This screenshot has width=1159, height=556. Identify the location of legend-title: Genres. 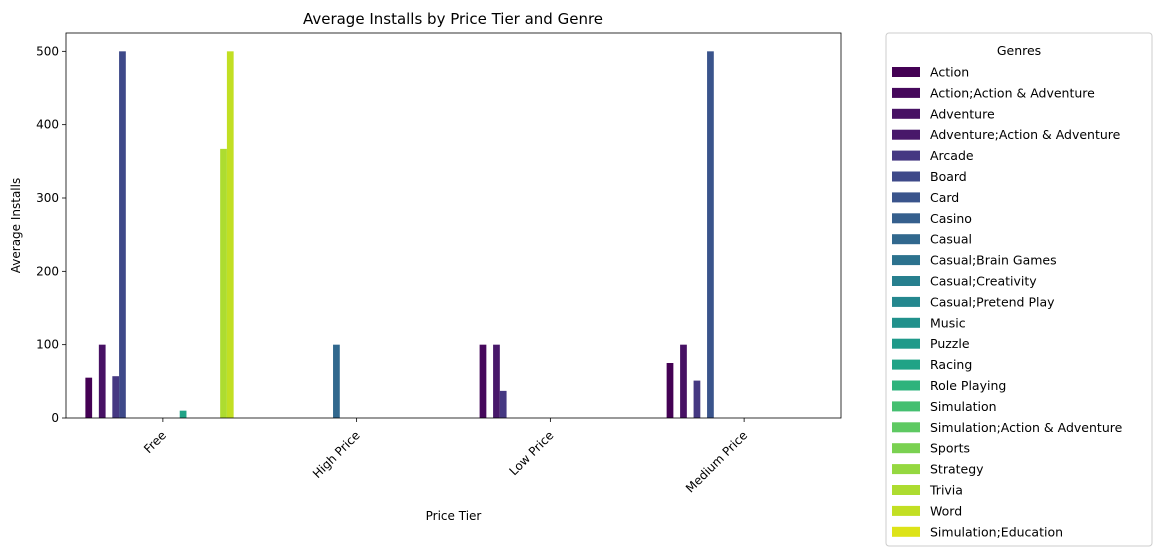
(1019, 50).